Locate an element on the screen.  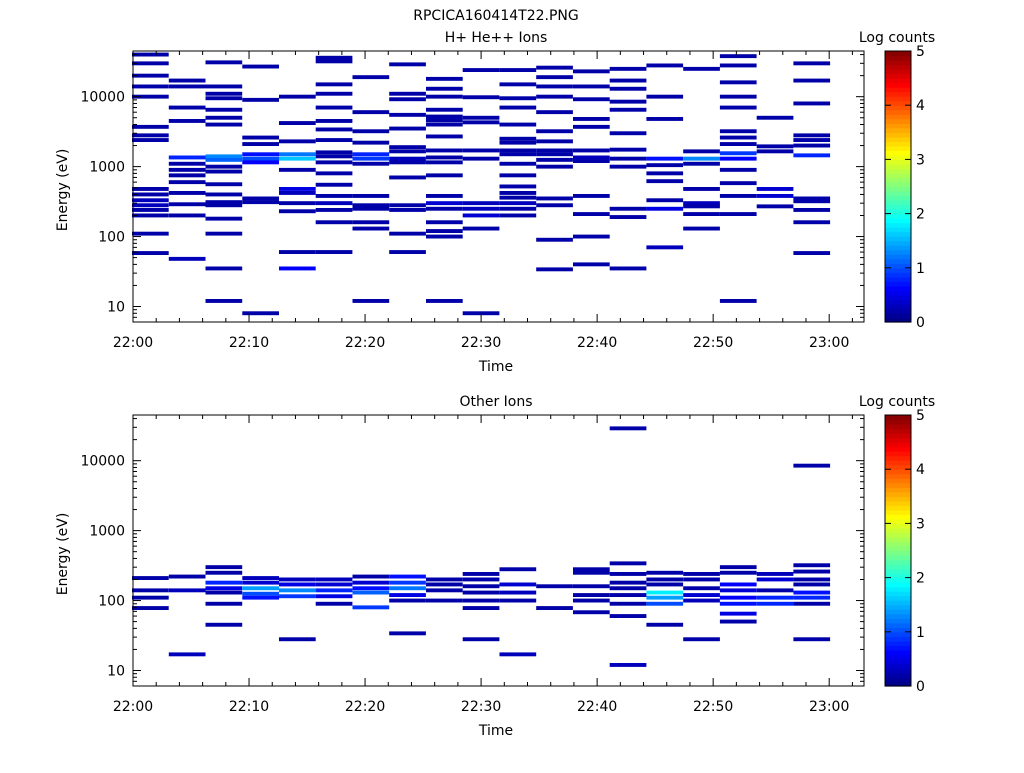
x-tick-label: 23:00 is located at coordinates (829, 707).